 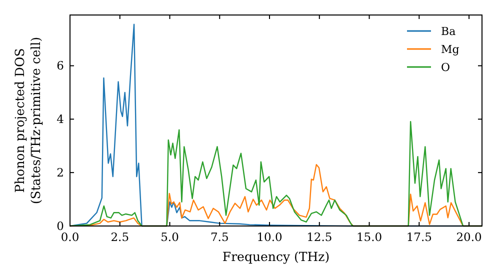 What do you see at coordinates (319, 237) in the screenshot?
I see `x-tick-label: 12.5` at bounding box center [319, 237].